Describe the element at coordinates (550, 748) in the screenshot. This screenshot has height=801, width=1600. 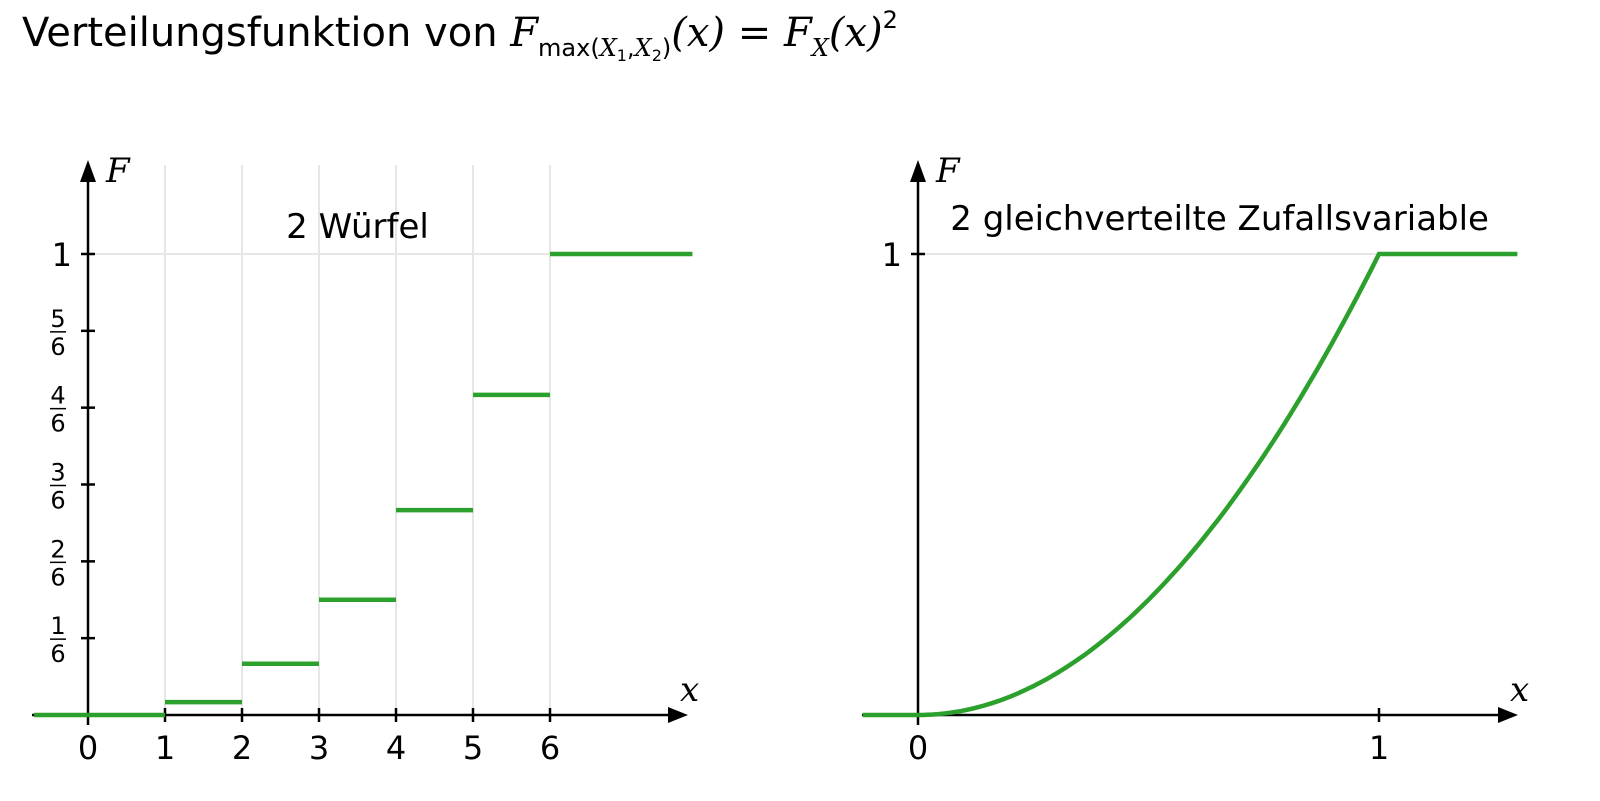
I see `panel1-x-tick-label: 6` at that location.